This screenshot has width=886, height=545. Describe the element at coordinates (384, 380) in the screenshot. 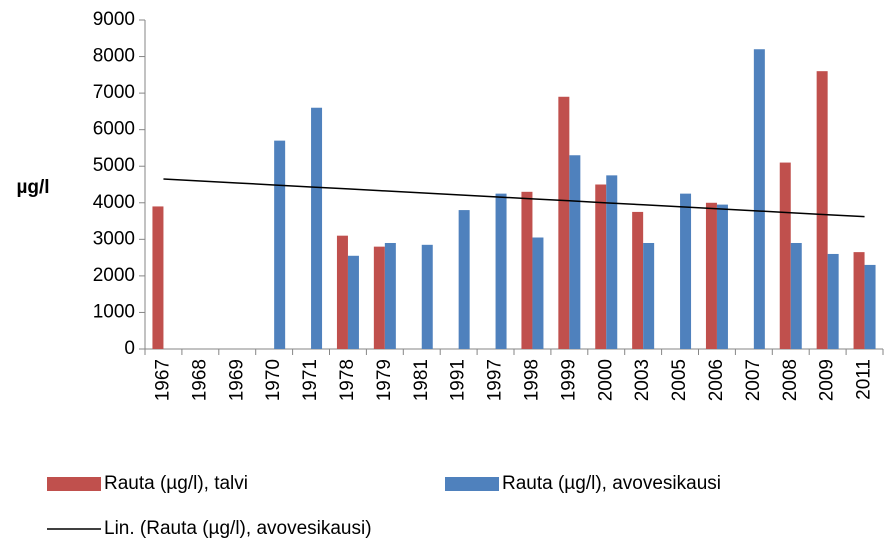

I see `x-tick-label: 1979` at that location.